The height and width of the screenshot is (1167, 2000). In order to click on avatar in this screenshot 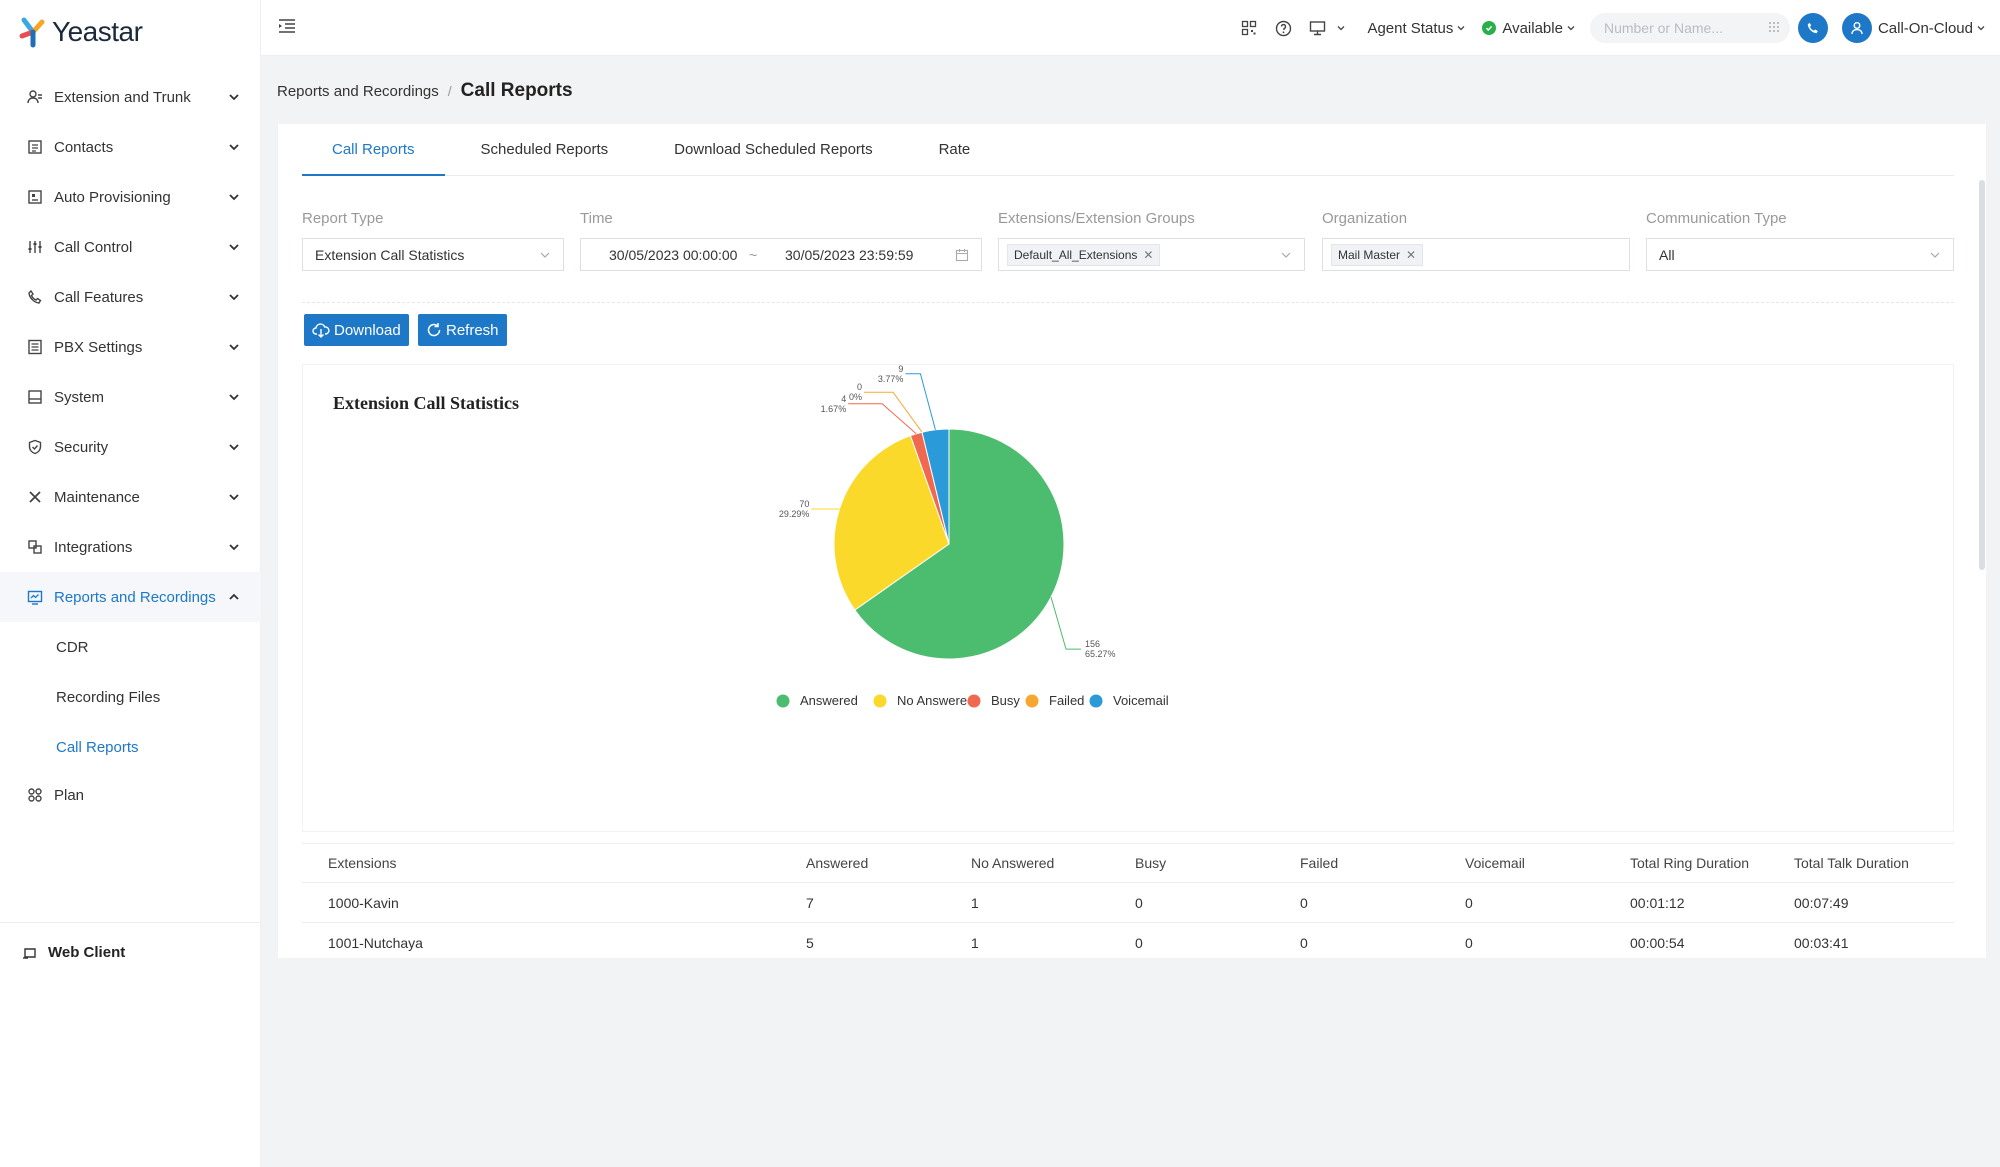, I will do `click(1856, 28)`.